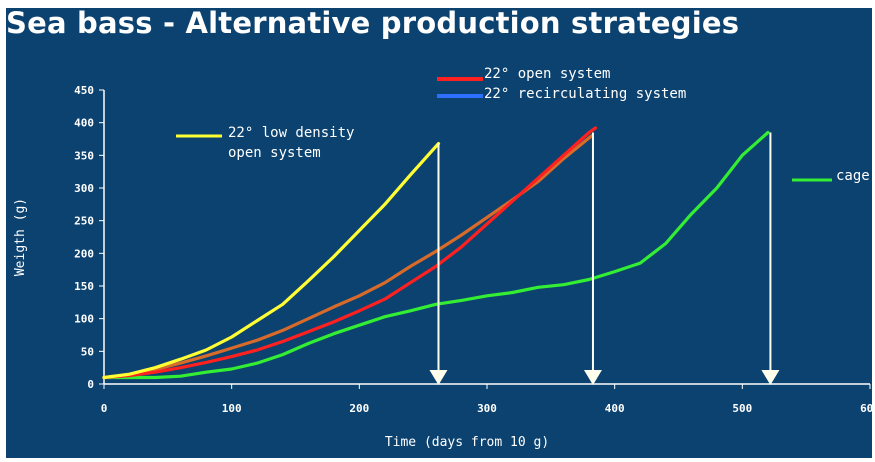  What do you see at coordinates (84, 90) in the screenshot?
I see `y-tick-label: 450` at bounding box center [84, 90].